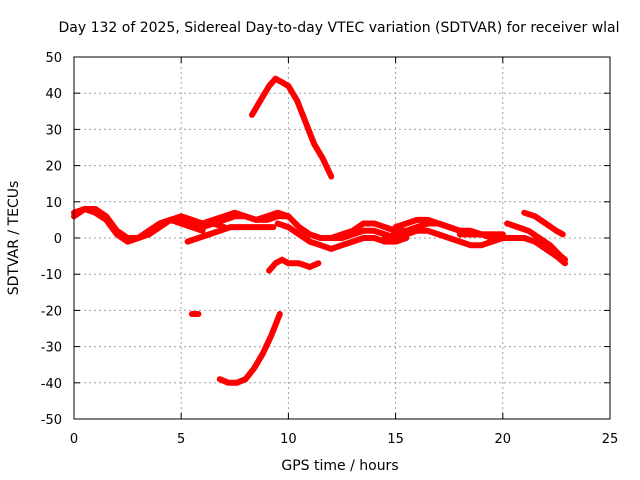 This screenshot has width=640, height=480. What do you see at coordinates (53, 58) in the screenshot?
I see `y-tick-label: 50` at bounding box center [53, 58].